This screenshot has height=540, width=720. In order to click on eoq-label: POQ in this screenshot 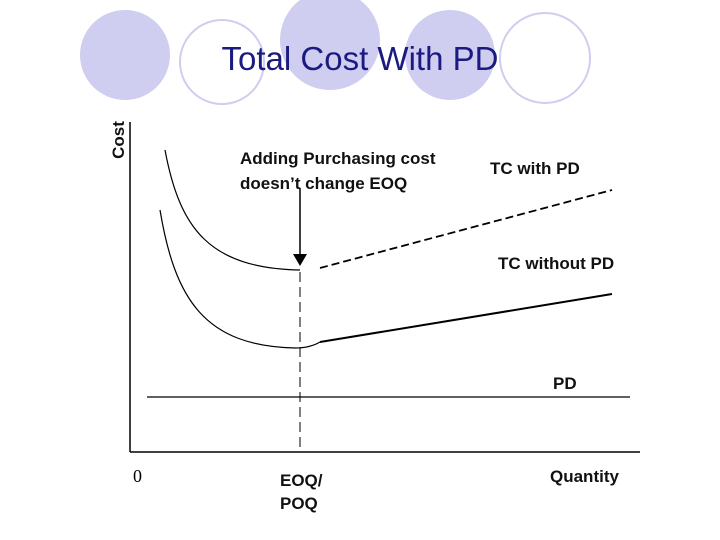, I will do `click(299, 503)`.